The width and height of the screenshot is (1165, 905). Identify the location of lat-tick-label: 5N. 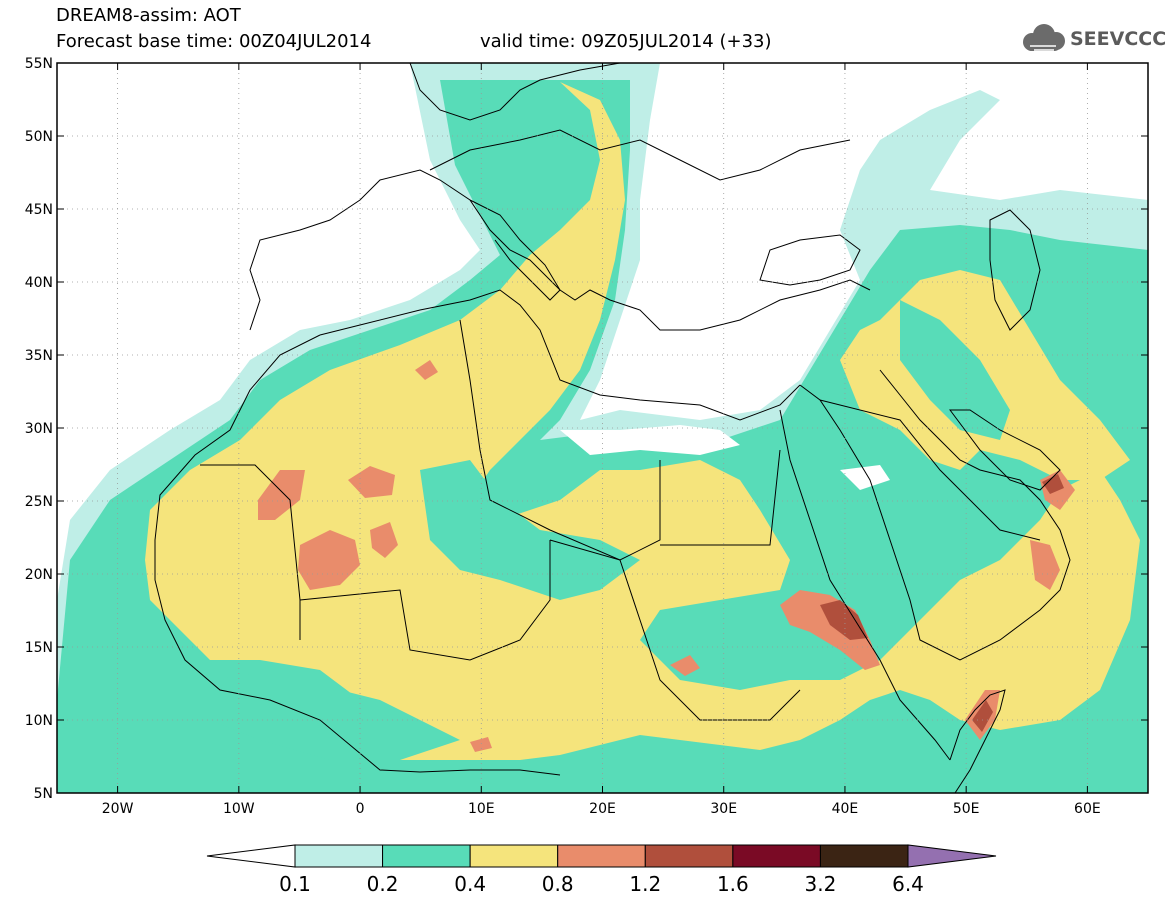
(43, 794).